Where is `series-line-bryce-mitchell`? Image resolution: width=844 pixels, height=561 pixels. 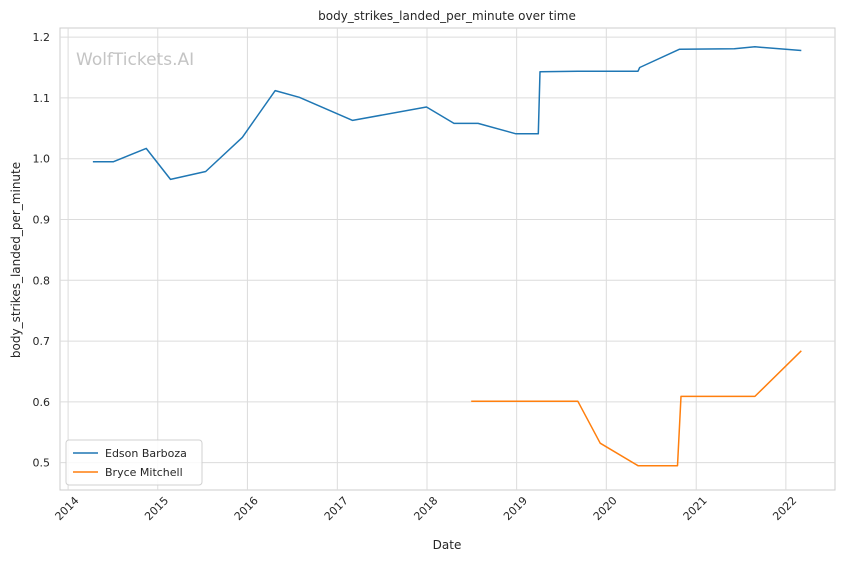 series-line-bryce-mitchell is located at coordinates (636, 408).